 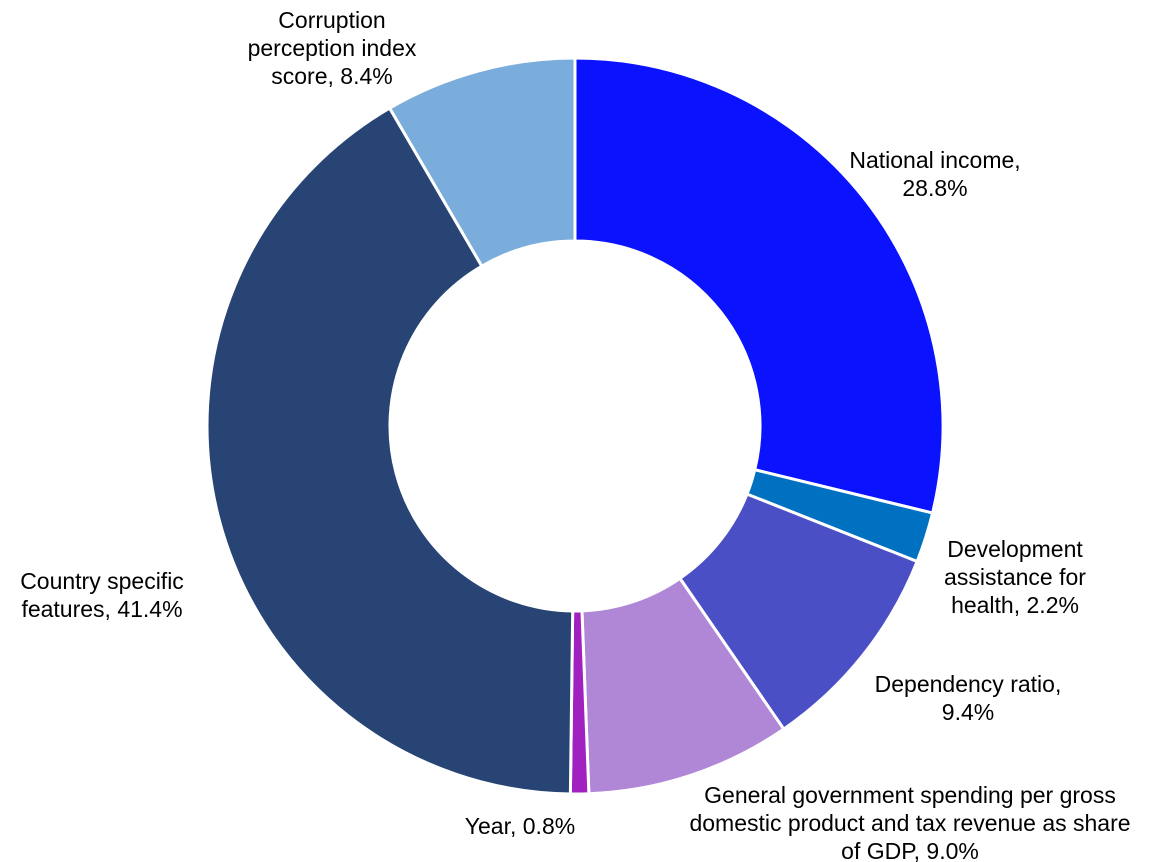 I want to click on slice-label-line: Dependency ratio,, so click(x=968, y=684).